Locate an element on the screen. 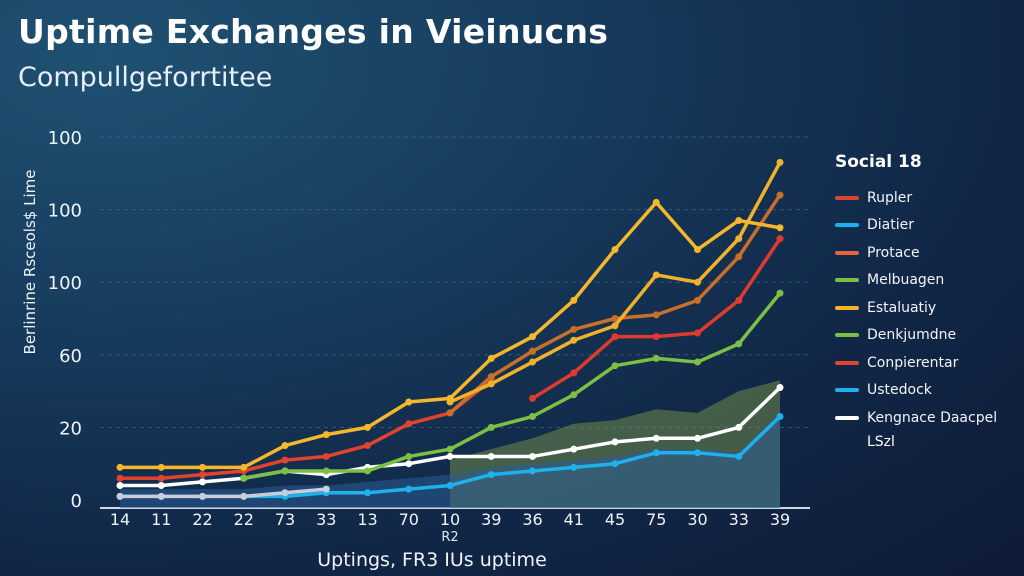 This screenshot has width=1024, height=576. series-area is located at coordinates (450, 460).